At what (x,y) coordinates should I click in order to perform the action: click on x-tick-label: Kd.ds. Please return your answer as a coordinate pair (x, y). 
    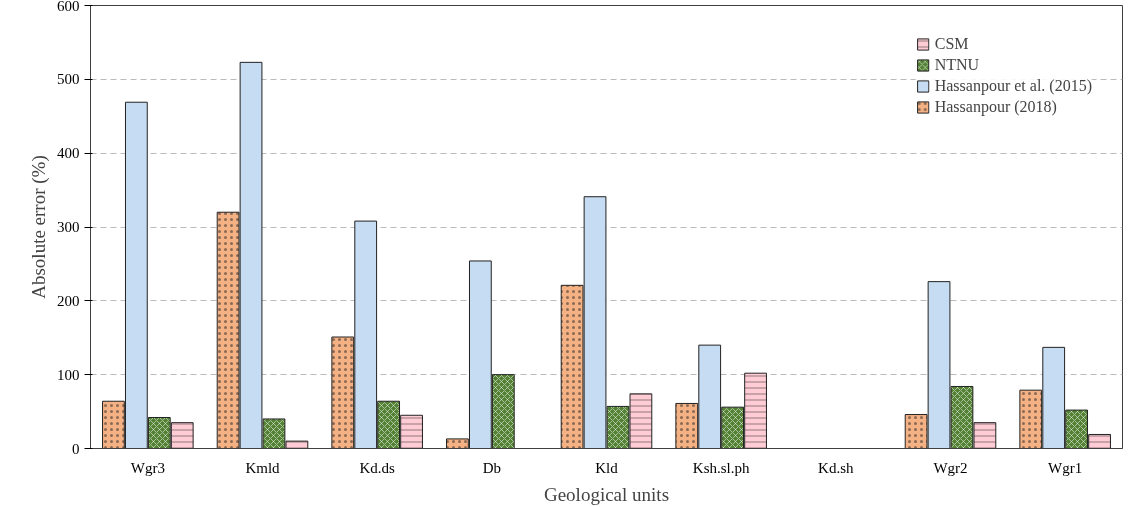
    Looking at the image, I should click on (377, 467).